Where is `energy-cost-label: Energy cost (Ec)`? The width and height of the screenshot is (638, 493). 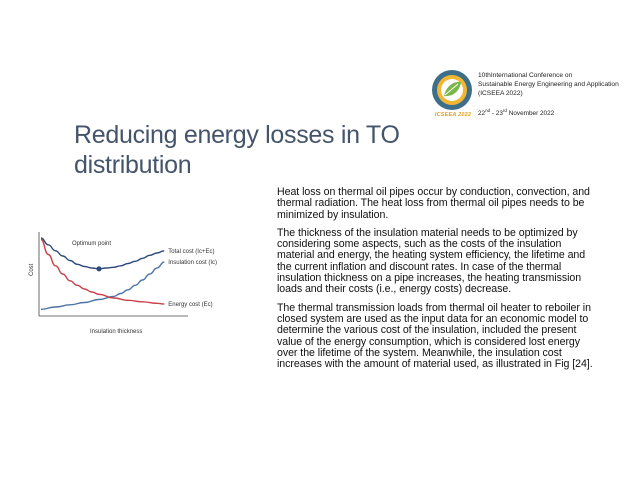 energy-cost-label: Energy cost (Ec) is located at coordinates (190, 305).